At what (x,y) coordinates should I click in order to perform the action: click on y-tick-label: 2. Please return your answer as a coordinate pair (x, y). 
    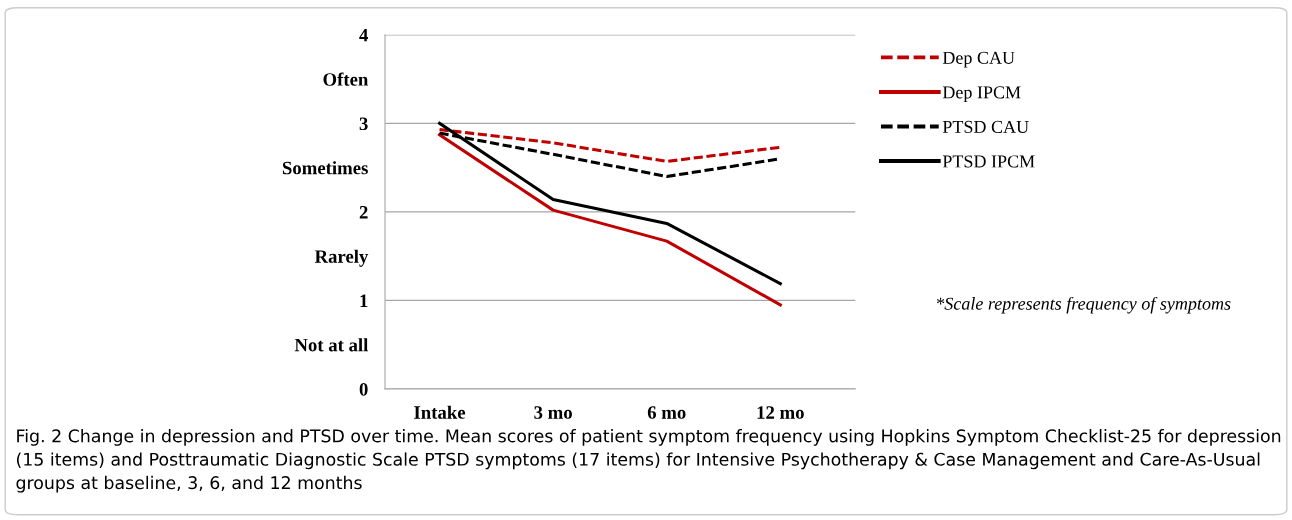
    Looking at the image, I should click on (363, 212).